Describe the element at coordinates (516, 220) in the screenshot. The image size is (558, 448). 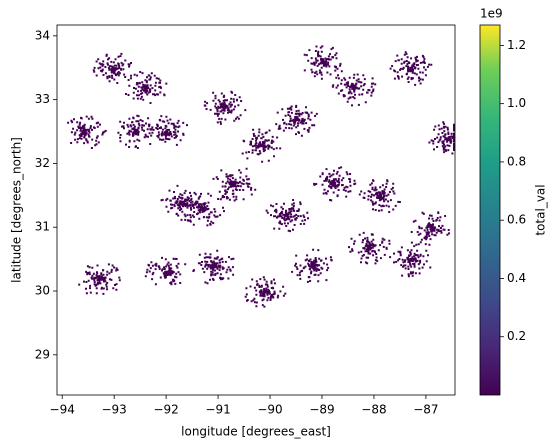
I see `colorbar-tick-label: 0.6` at that location.